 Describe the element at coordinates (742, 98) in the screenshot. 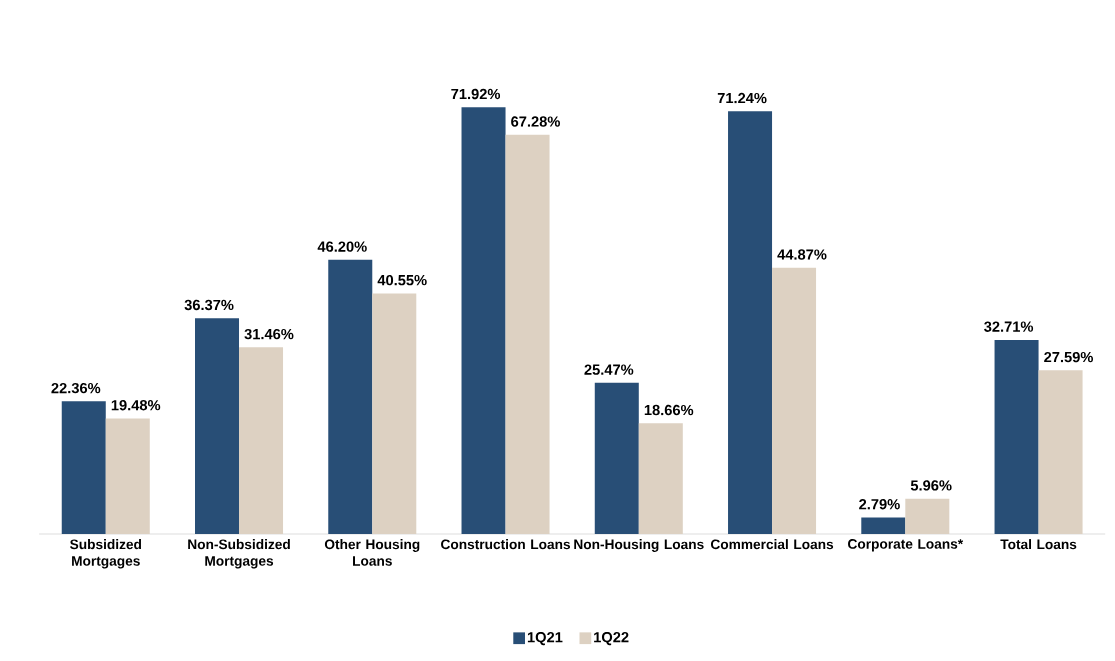

I see `data-label: 71.24%` at that location.